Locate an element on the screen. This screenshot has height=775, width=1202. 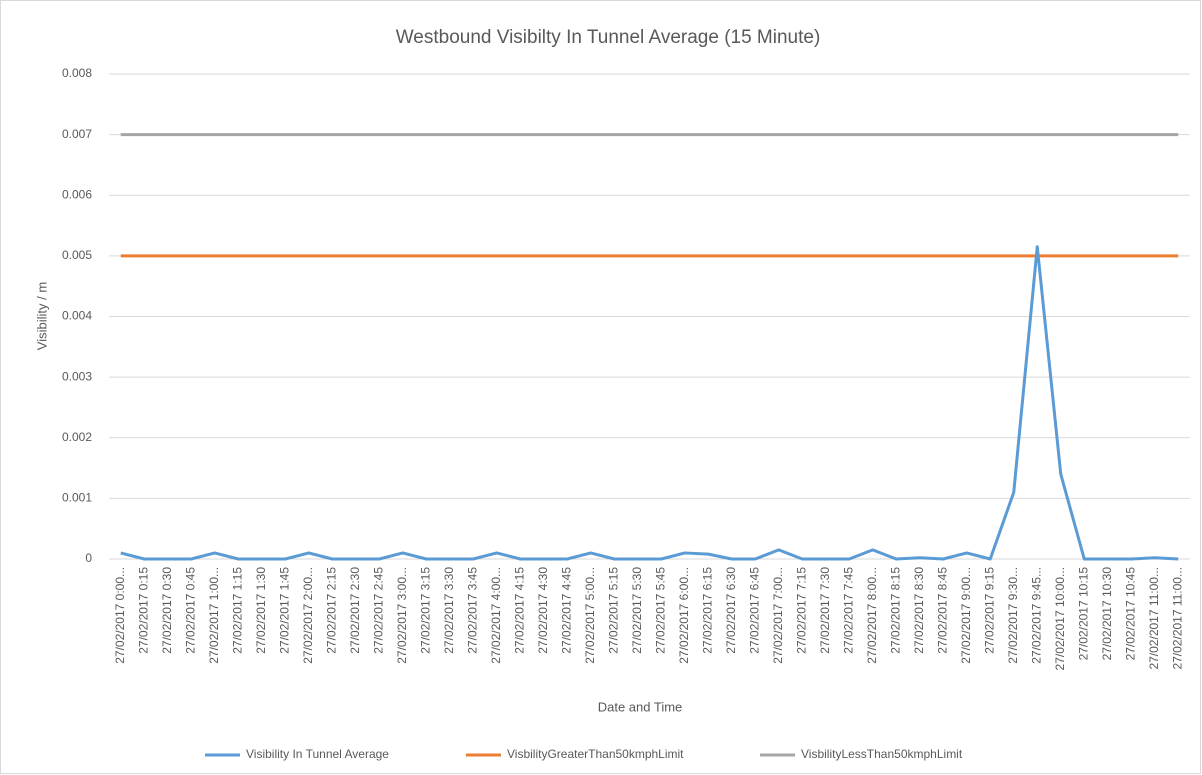
x-tick-label: 27/02/2017 2:30 is located at coordinates (355, 610).